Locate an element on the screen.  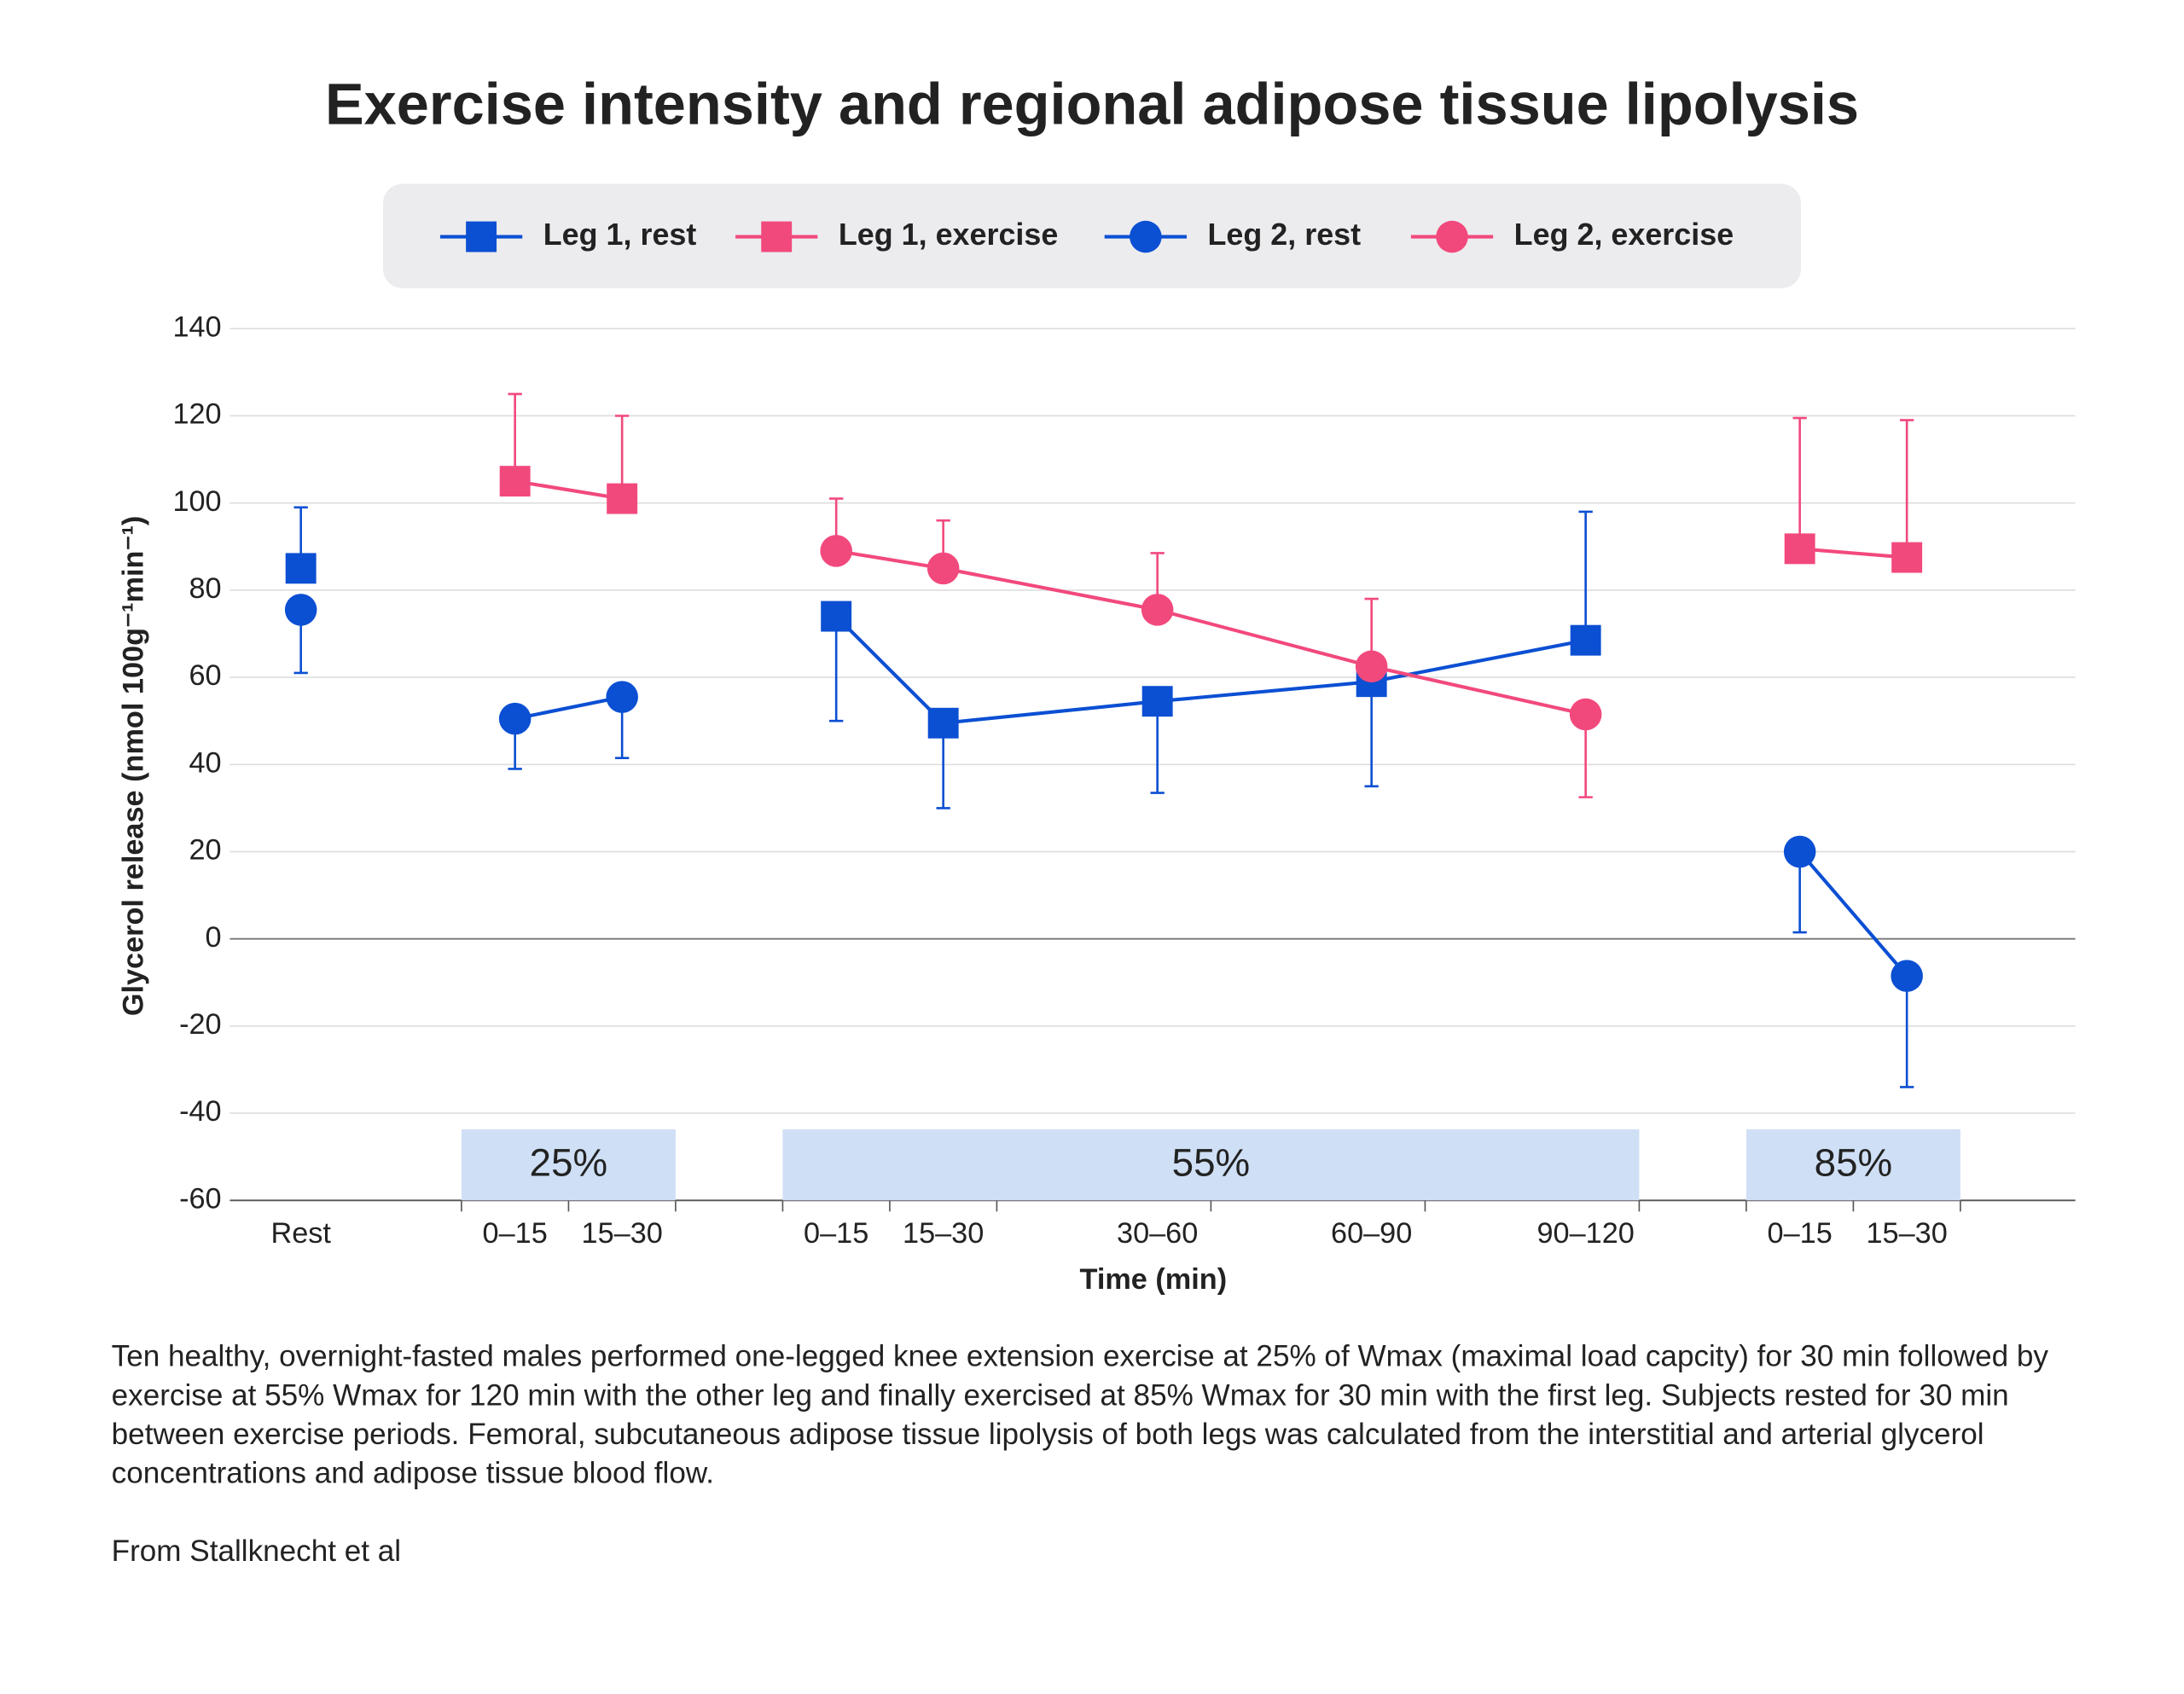
legend-label: Leg 2, exercise is located at coordinates (1624, 234).